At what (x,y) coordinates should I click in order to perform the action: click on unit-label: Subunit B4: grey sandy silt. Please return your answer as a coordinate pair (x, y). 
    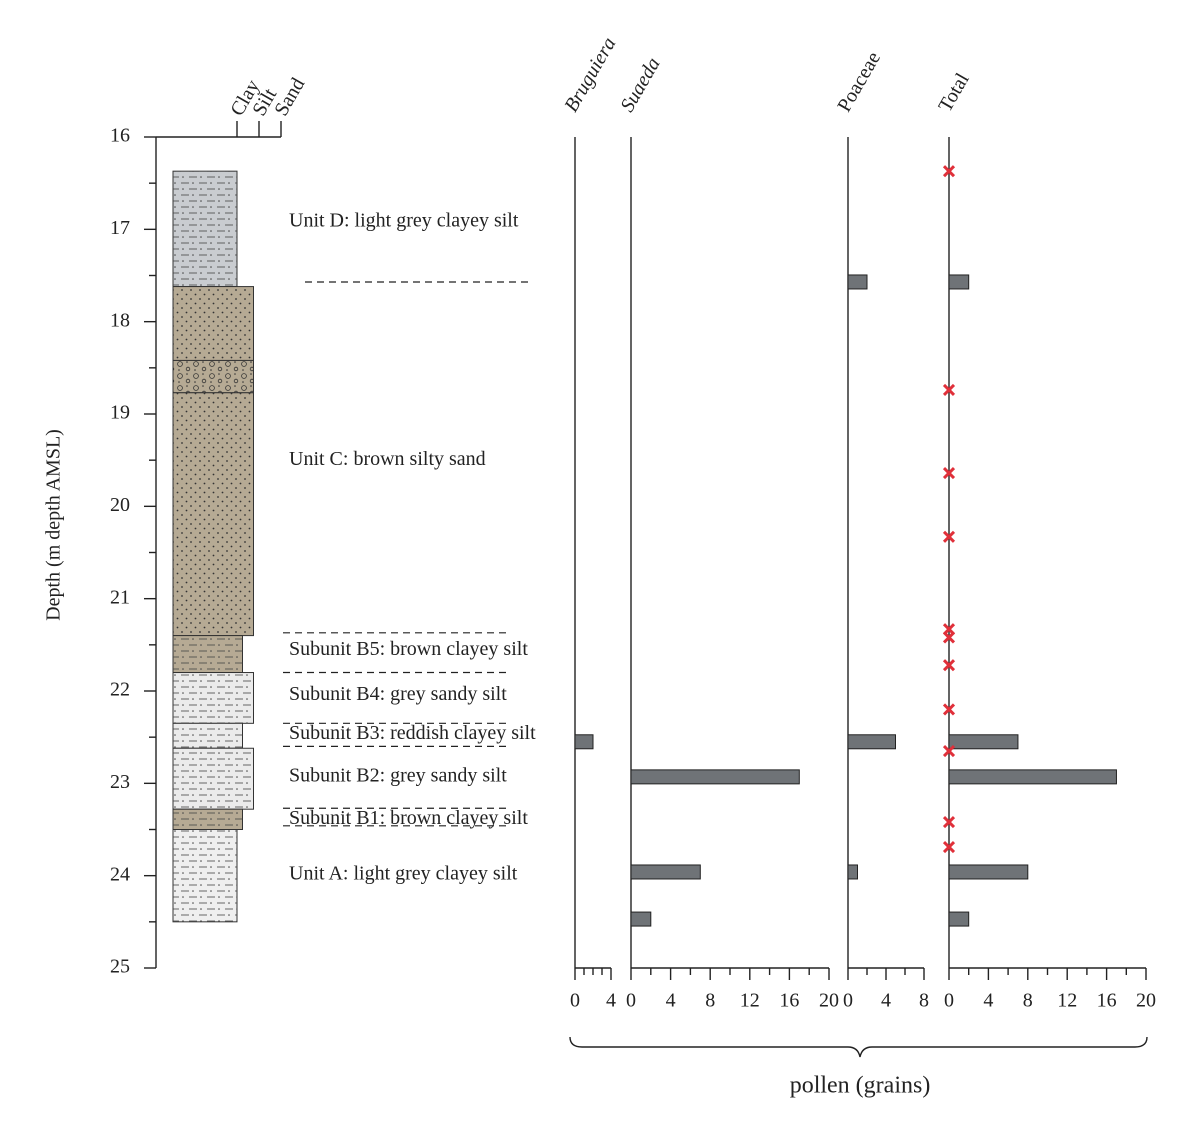
    Looking at the image, I should click on (398, 694).